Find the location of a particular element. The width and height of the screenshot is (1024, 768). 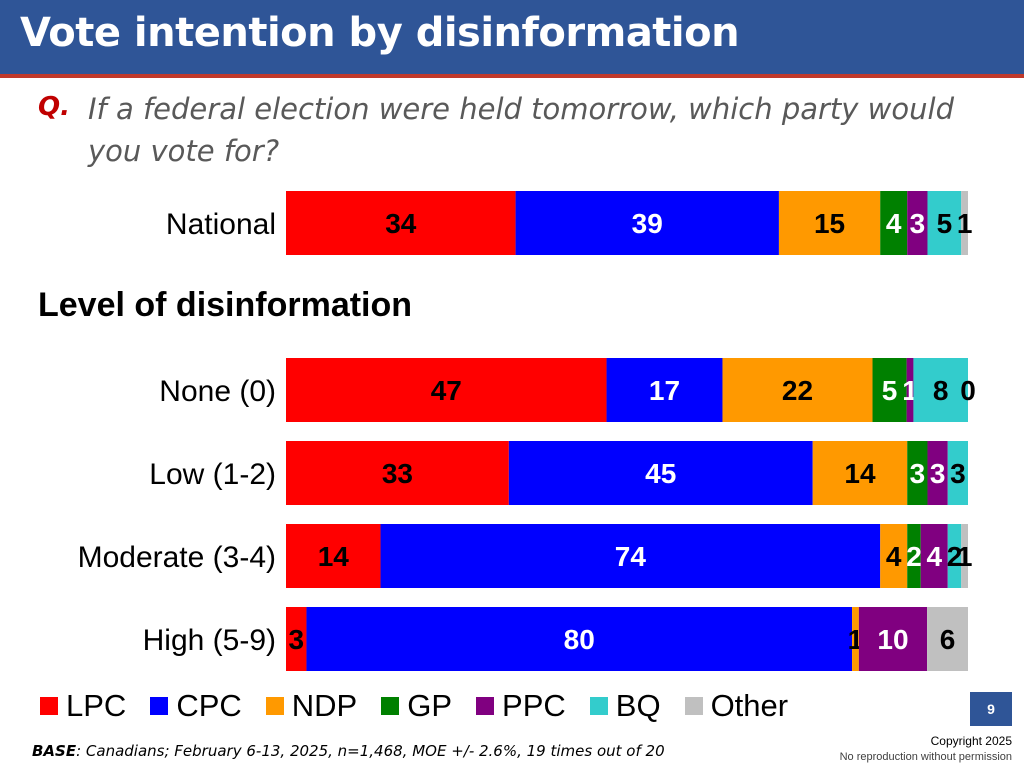

data-label-low-1-2-gp: 3 is located at coordinates (918, 473).